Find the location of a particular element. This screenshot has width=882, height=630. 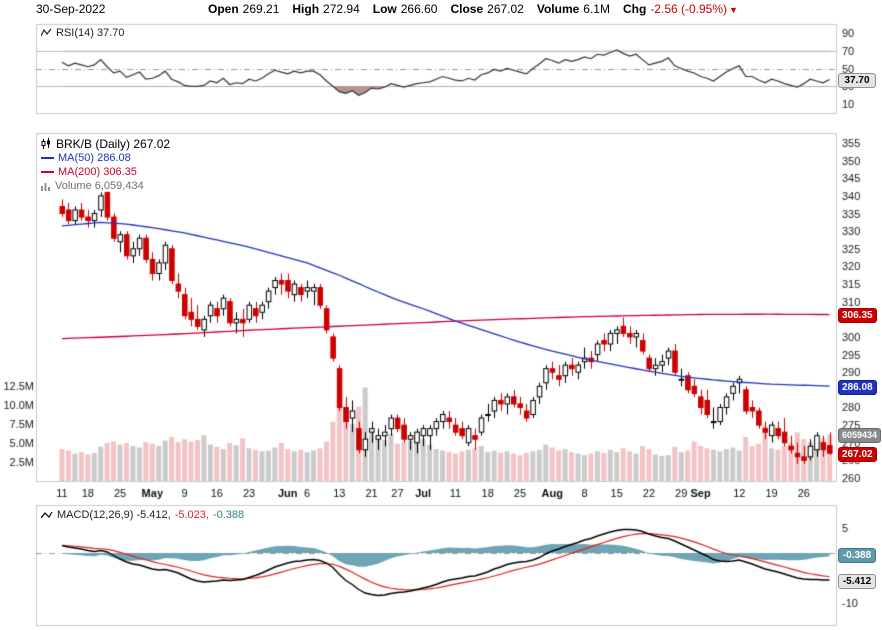

header-high: High 272.94 is located at coordinates (325, 9).